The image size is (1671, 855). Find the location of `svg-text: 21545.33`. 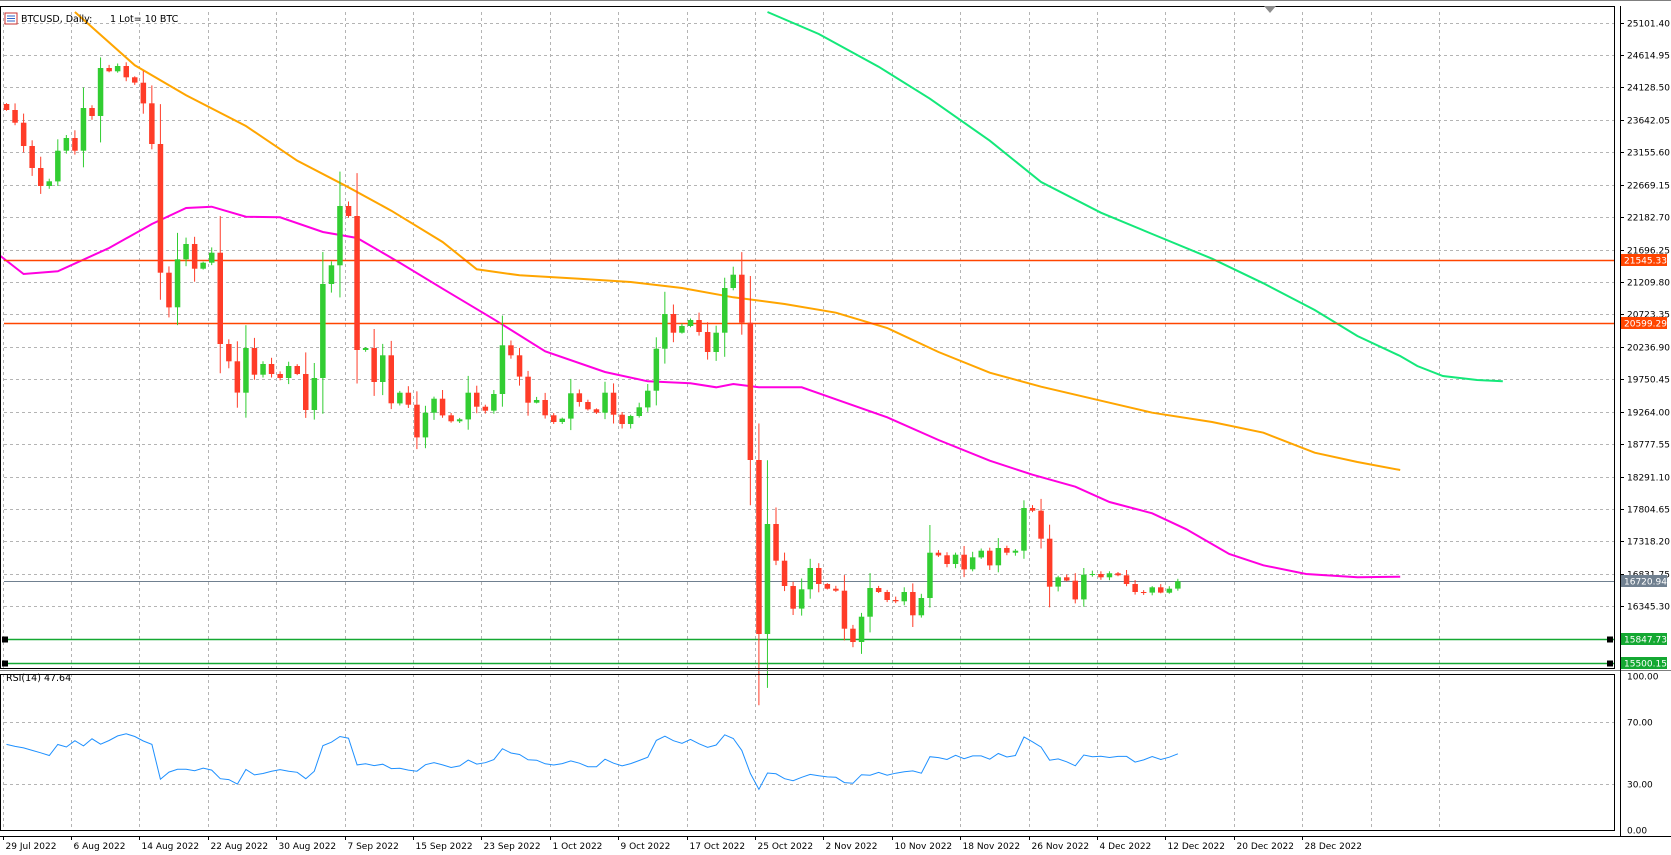

svg-text: 21545.33 is located at coordinates (1645, 262).